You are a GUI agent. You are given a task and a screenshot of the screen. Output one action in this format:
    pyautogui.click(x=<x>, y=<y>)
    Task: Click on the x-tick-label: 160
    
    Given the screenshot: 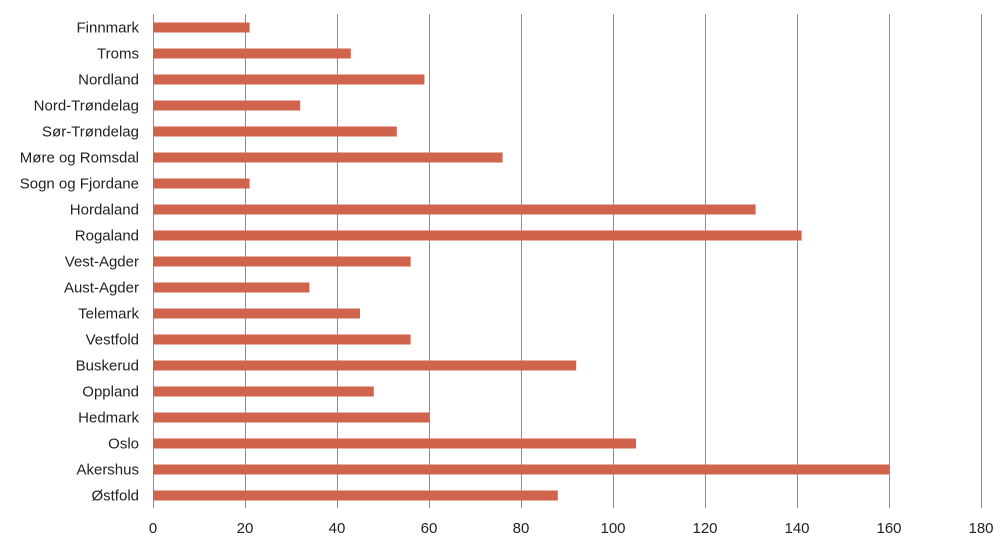 What is the action you would take?
    pyautogui.click(x=888, y=528)
    